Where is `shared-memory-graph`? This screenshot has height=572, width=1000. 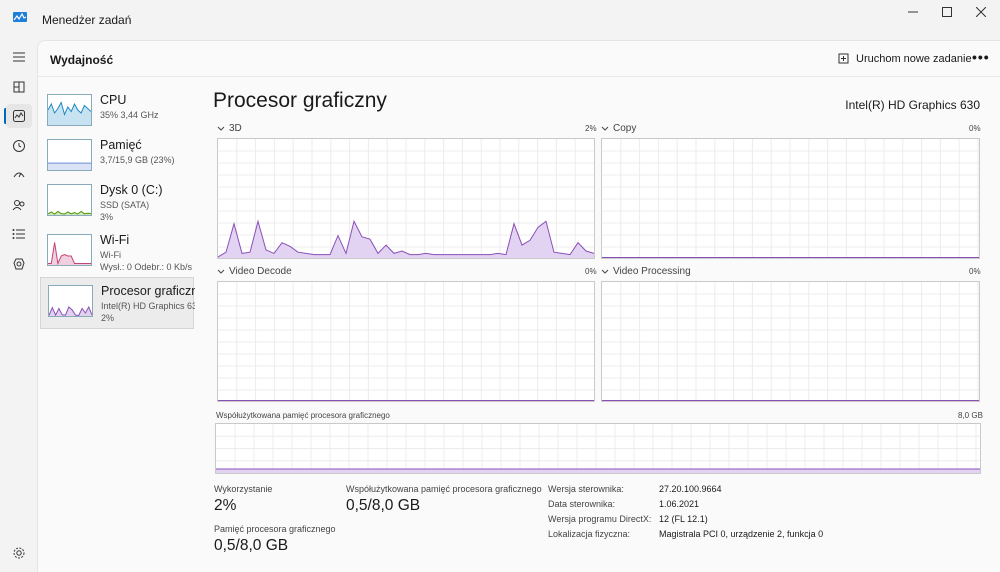
shared-memory-graph is located at coordinates (598, 448).